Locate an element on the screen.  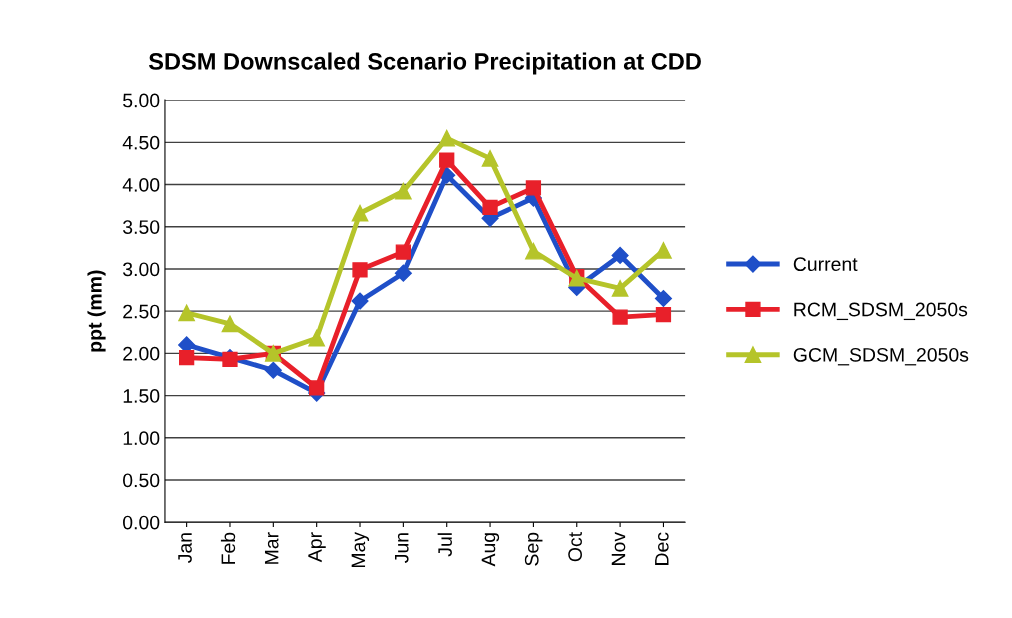
legend-label: GCM_SDSM_2050s is located at coordinates (881, 356).